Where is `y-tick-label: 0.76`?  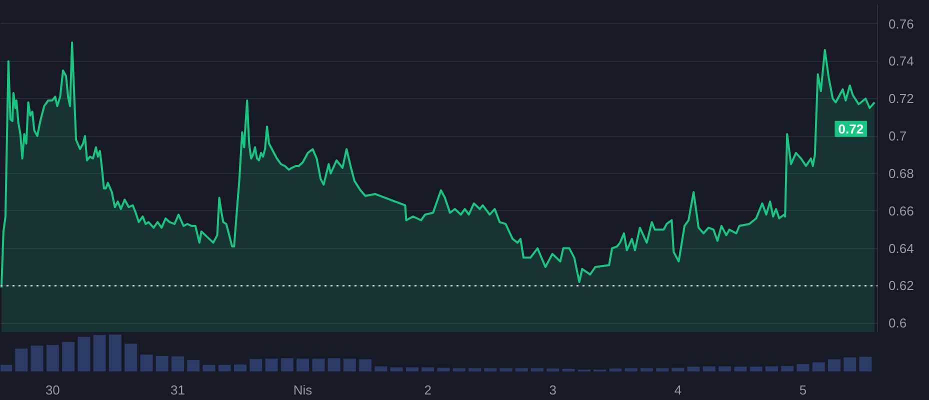
y-tick-label: 0.76 is located at coordinates (901, 24).